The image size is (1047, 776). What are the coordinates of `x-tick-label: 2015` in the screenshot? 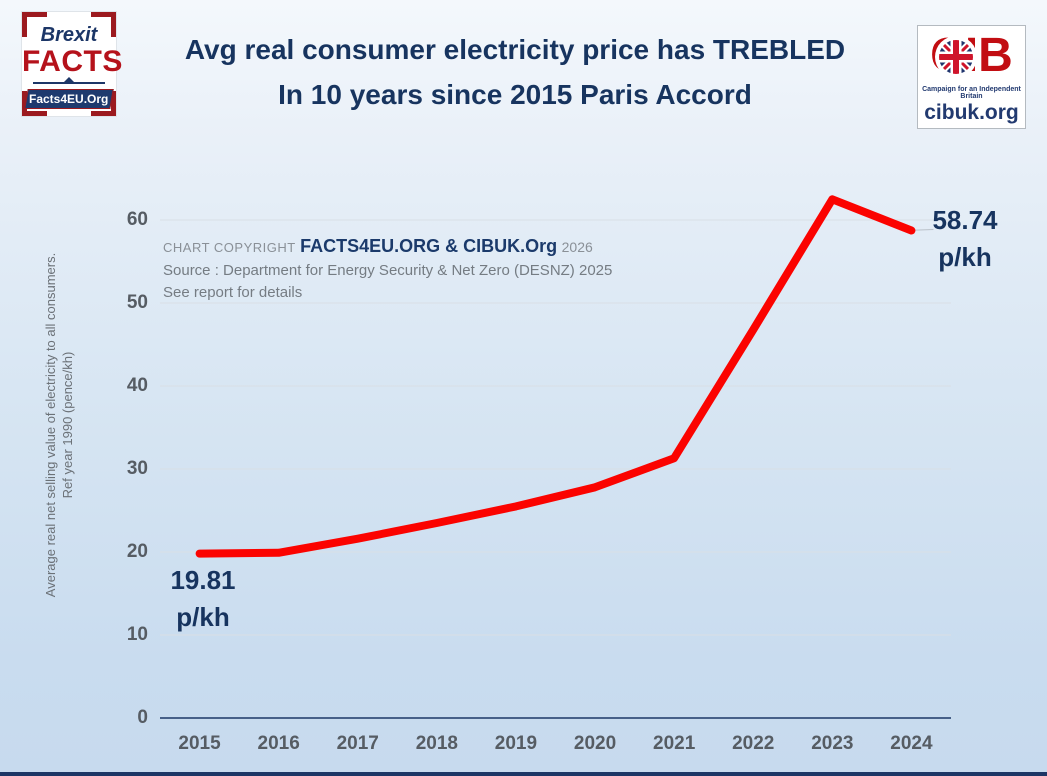 It's located at (199, 743).